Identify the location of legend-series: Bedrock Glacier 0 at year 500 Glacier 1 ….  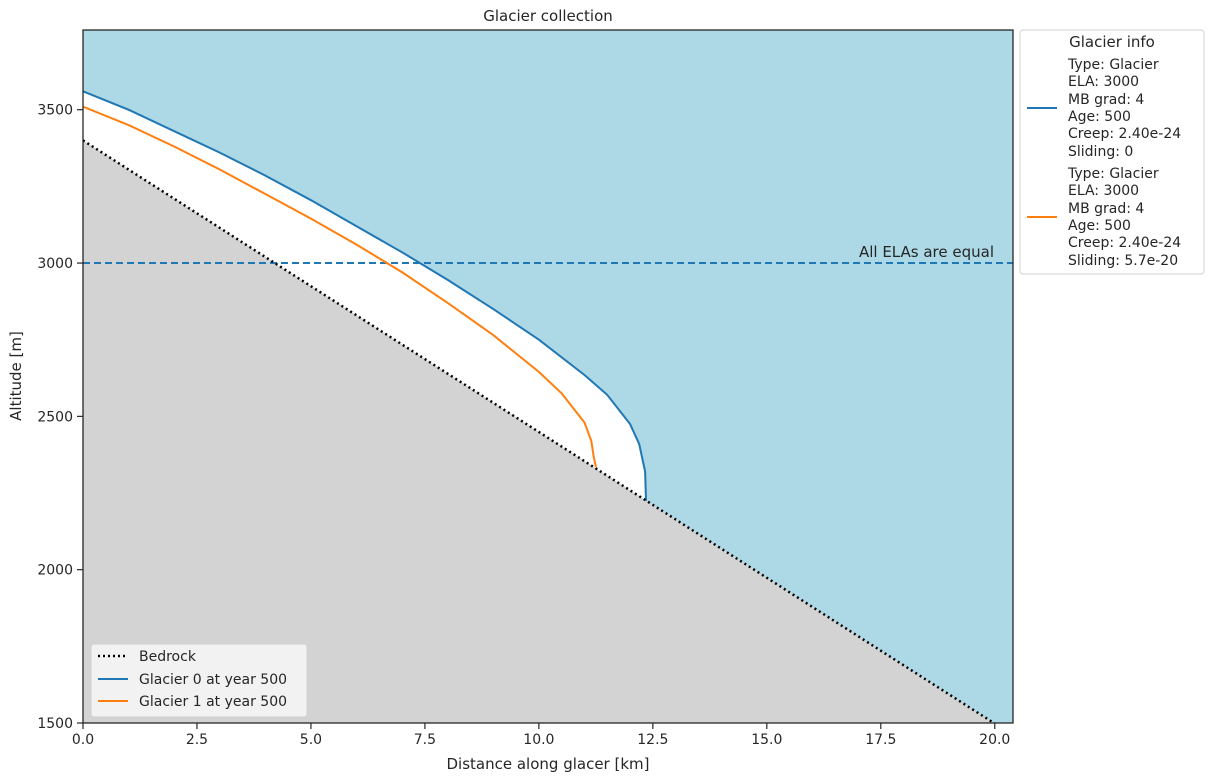
(199, 680).